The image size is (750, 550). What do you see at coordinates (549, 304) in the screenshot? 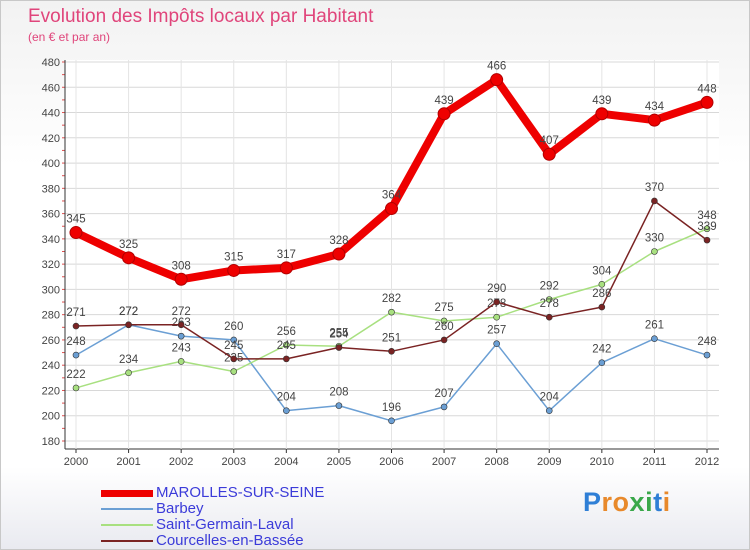
I see `data-label: 278` at bounding box center [549, 304].